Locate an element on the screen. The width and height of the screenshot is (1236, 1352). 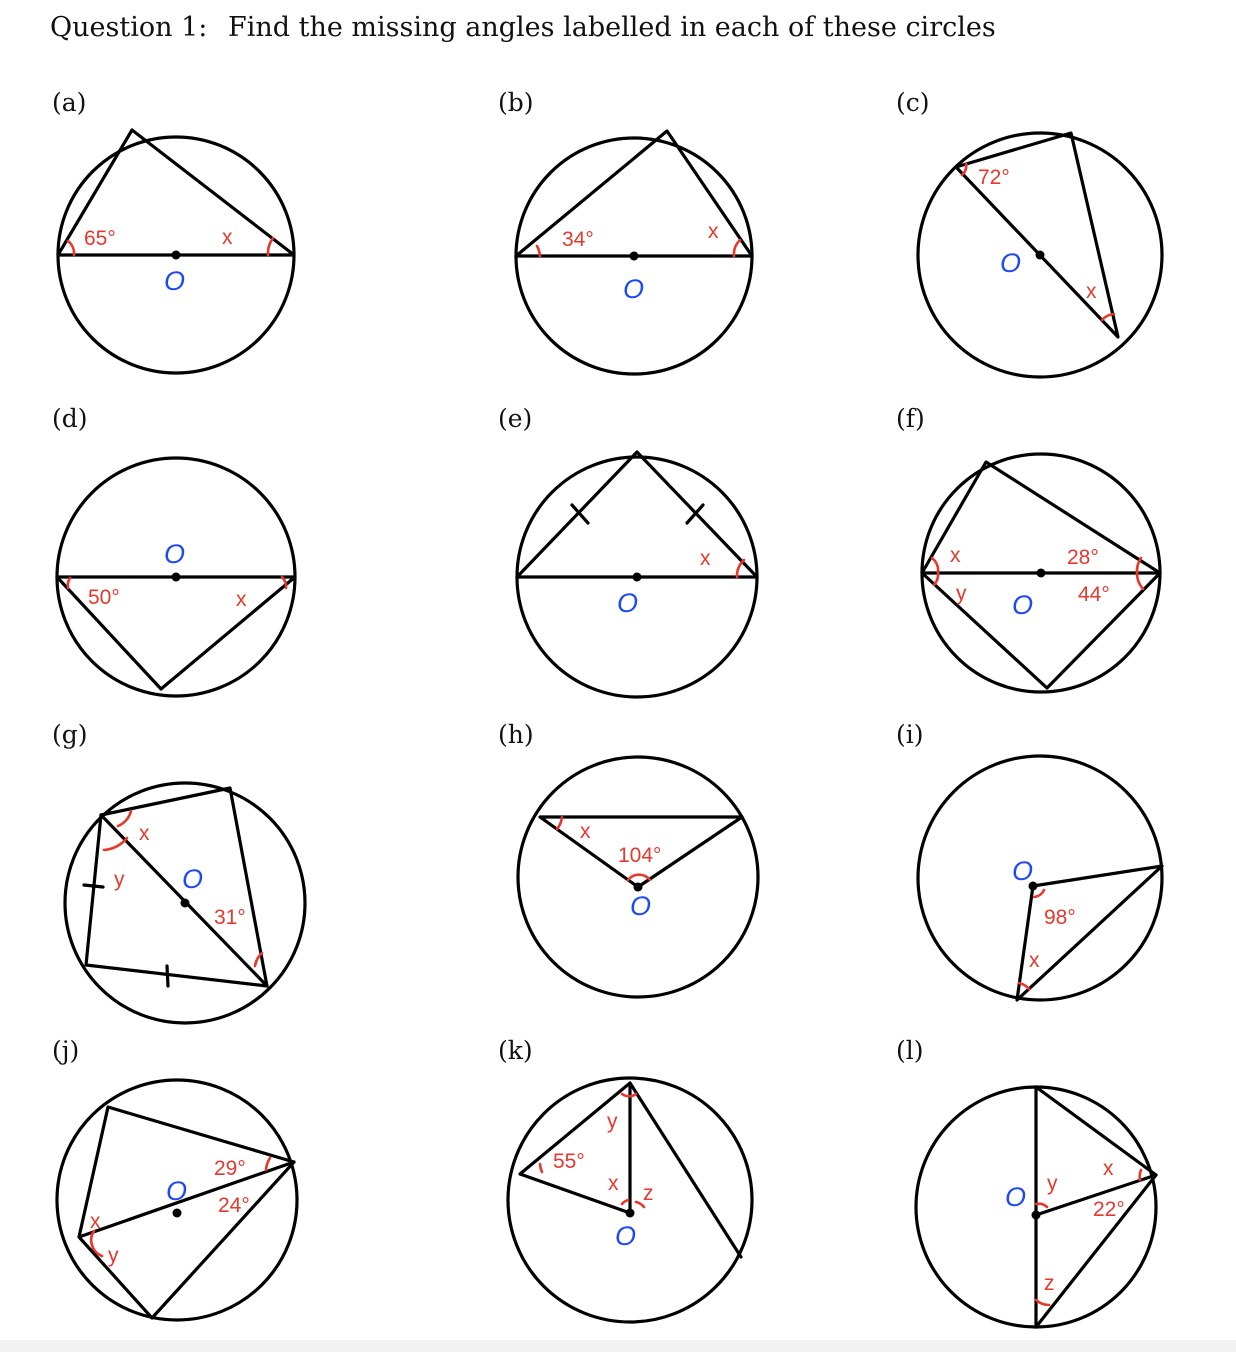
center-label-c: O is located at coordinates (1010, 263).